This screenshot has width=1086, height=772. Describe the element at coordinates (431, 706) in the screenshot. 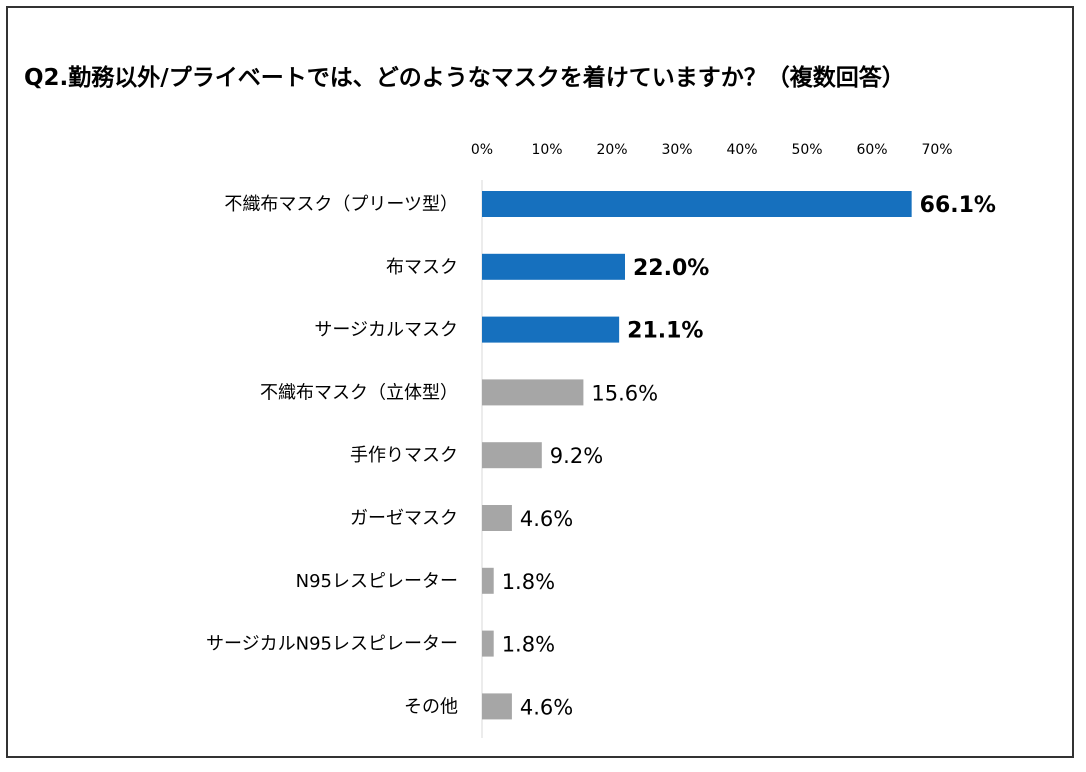

I see `category-label: その他` at that location.